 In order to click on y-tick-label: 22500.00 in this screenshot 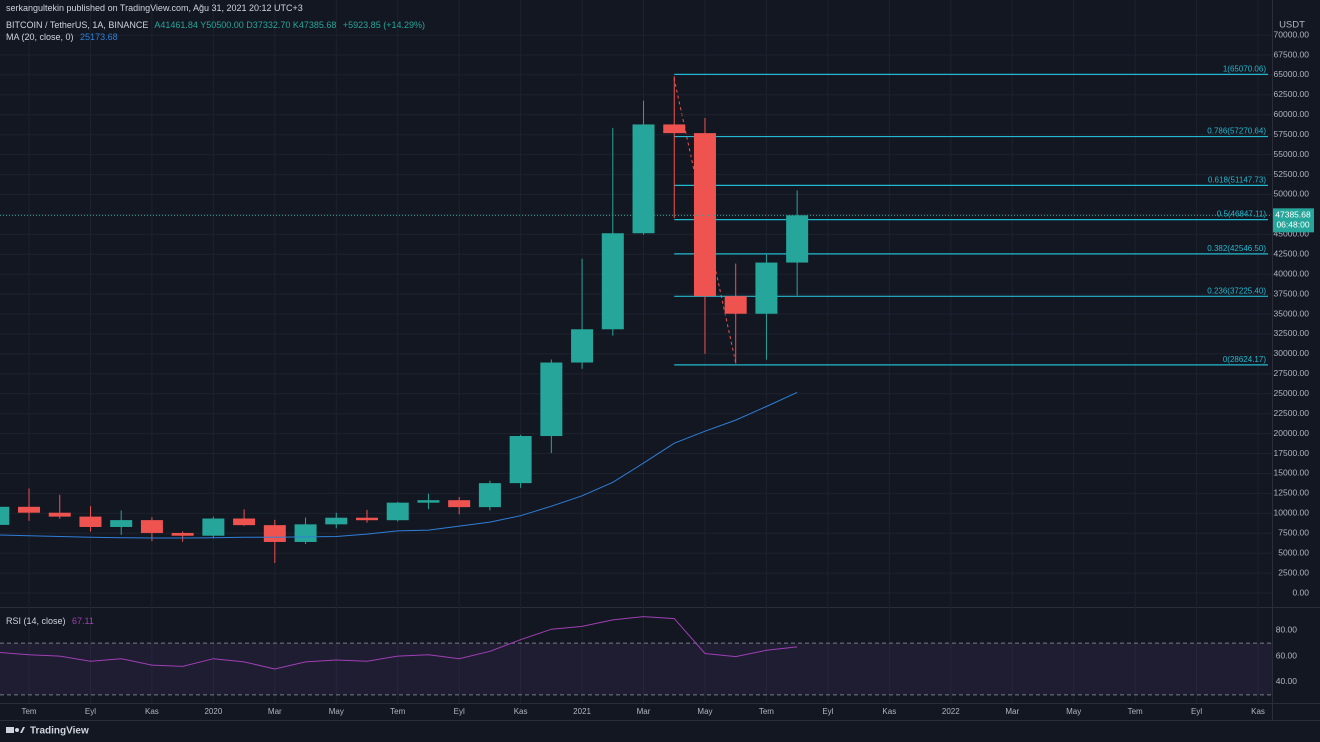, I will do `click(1292, 413)`.